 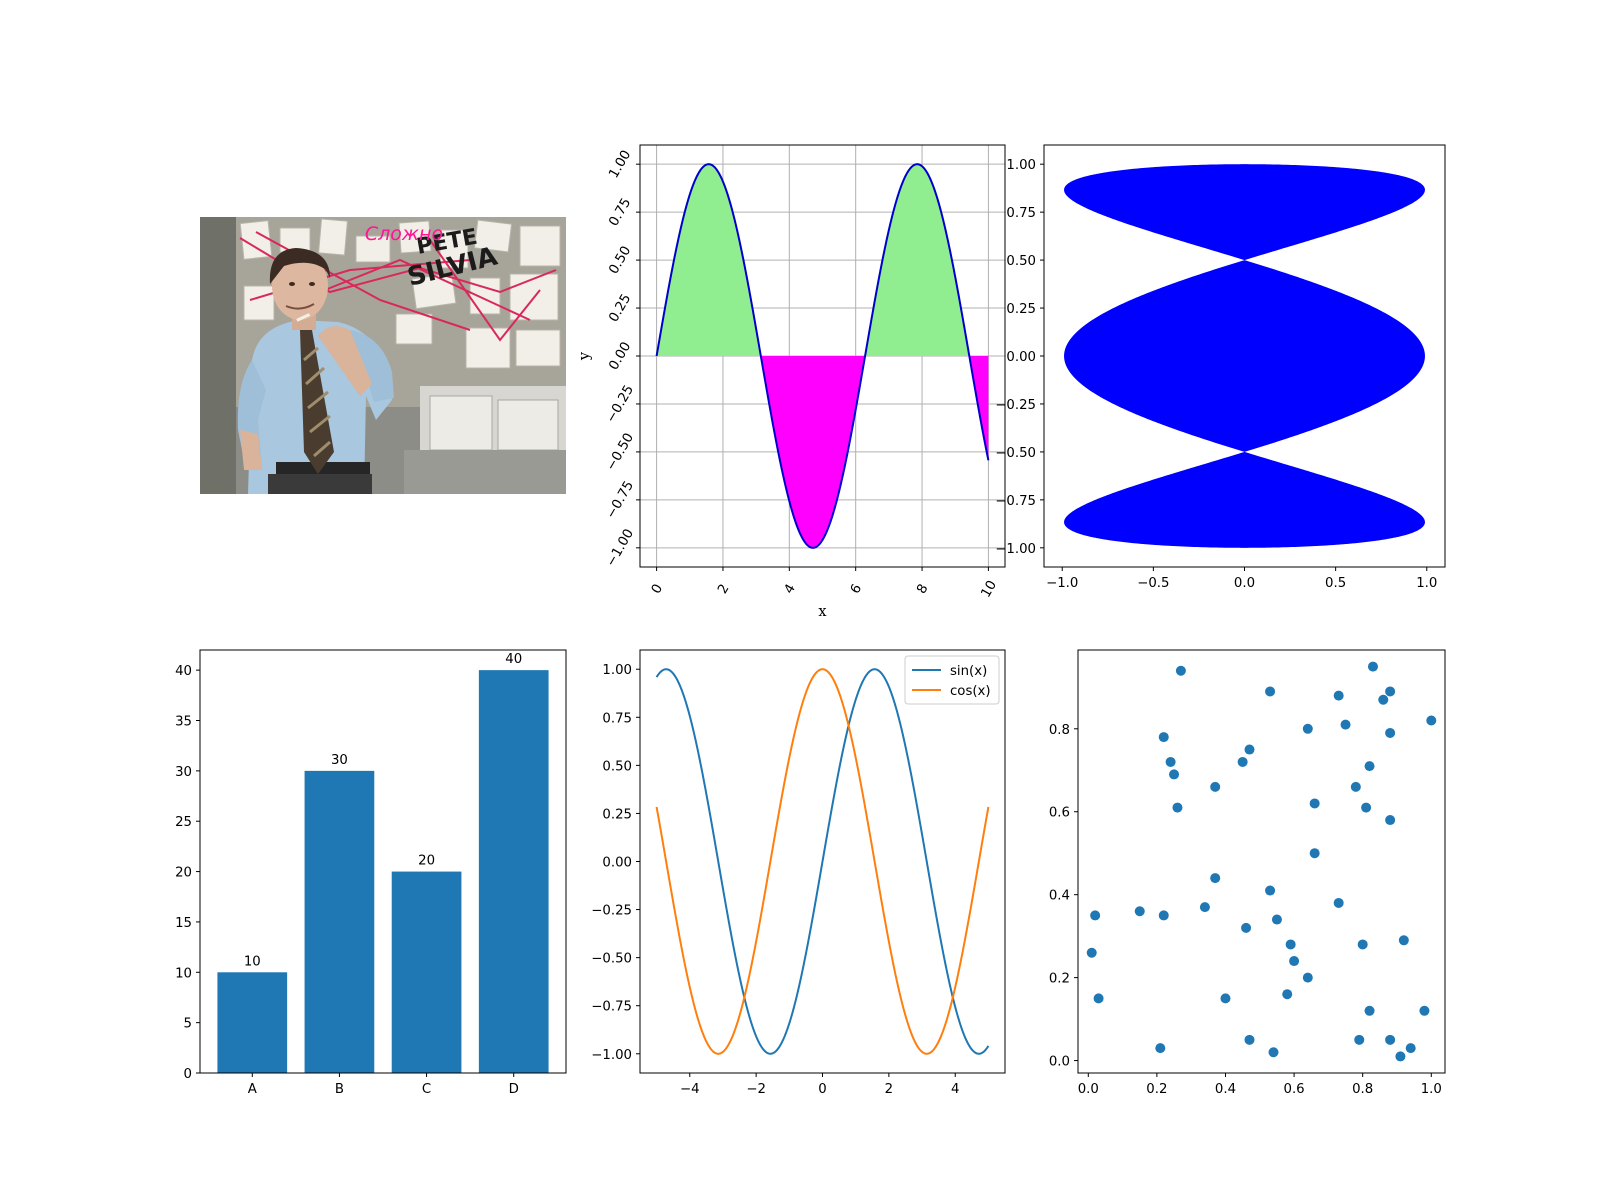 I want to click on sin-cos-x-tick-label: −4, so click(x=690, y=1089).